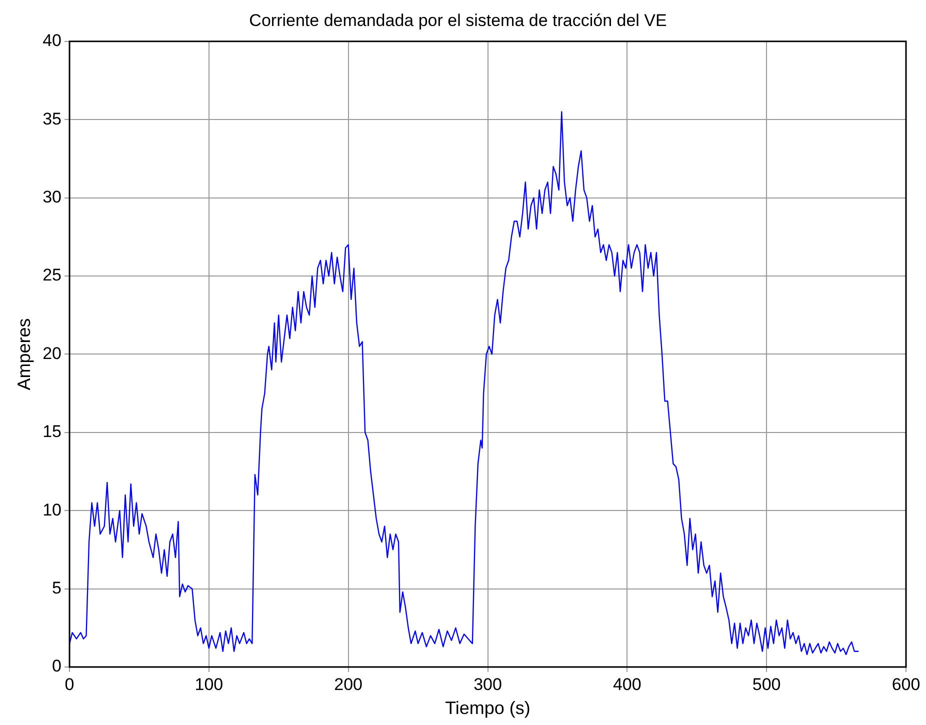 This screenshot has width=926, height=725. I want to click on x-tick-label: 300, so click(488, 684).